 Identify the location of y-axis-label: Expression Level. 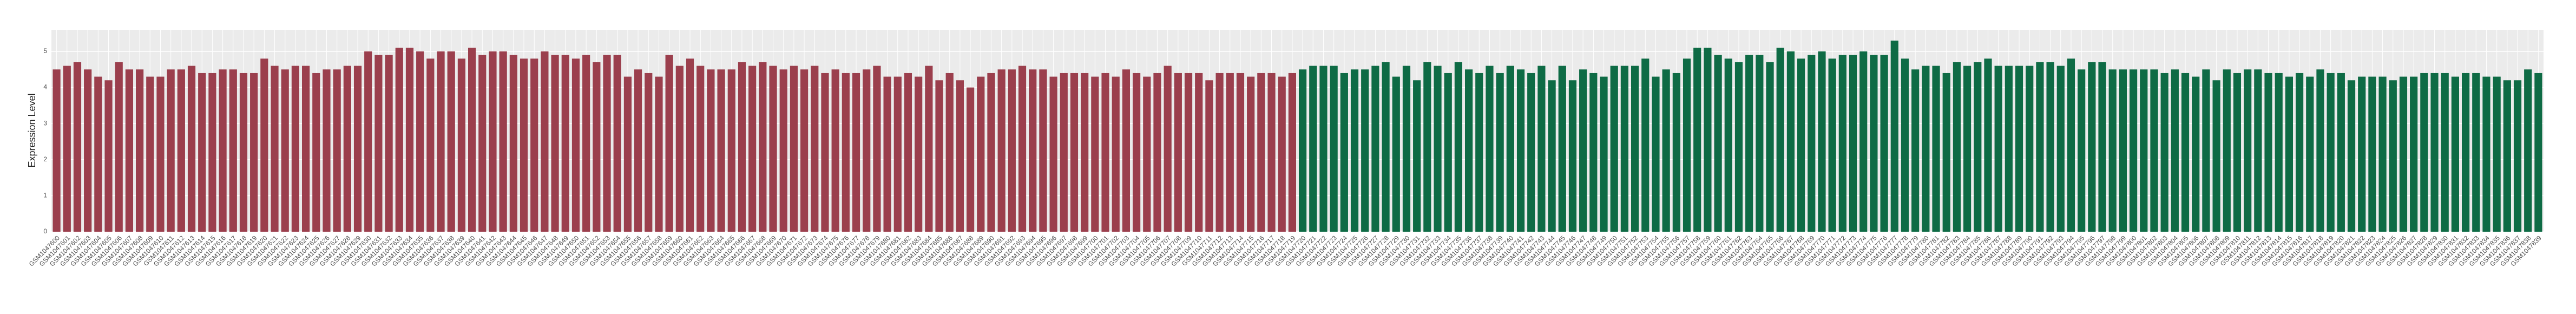
(32, 130).